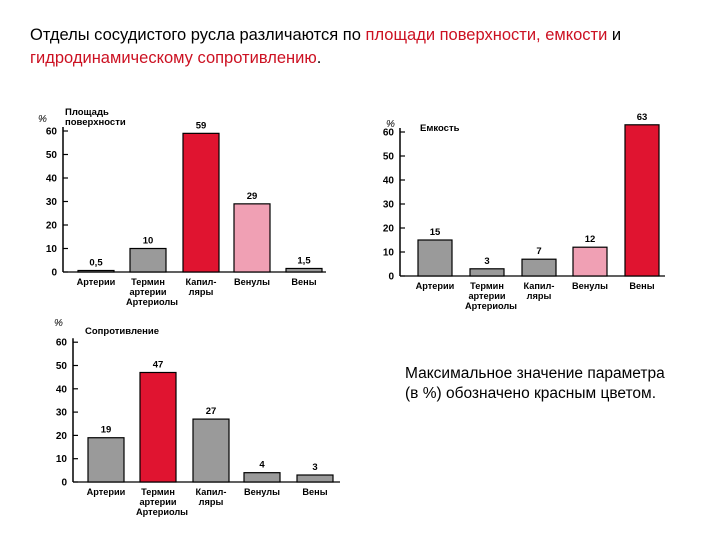 This screenshot has height=540, width=720. What do you see at coordinates (486, 296) in the screenshot?
I see `chart-1-category-label-1-1: артерии` at bounding box center [486, 296].